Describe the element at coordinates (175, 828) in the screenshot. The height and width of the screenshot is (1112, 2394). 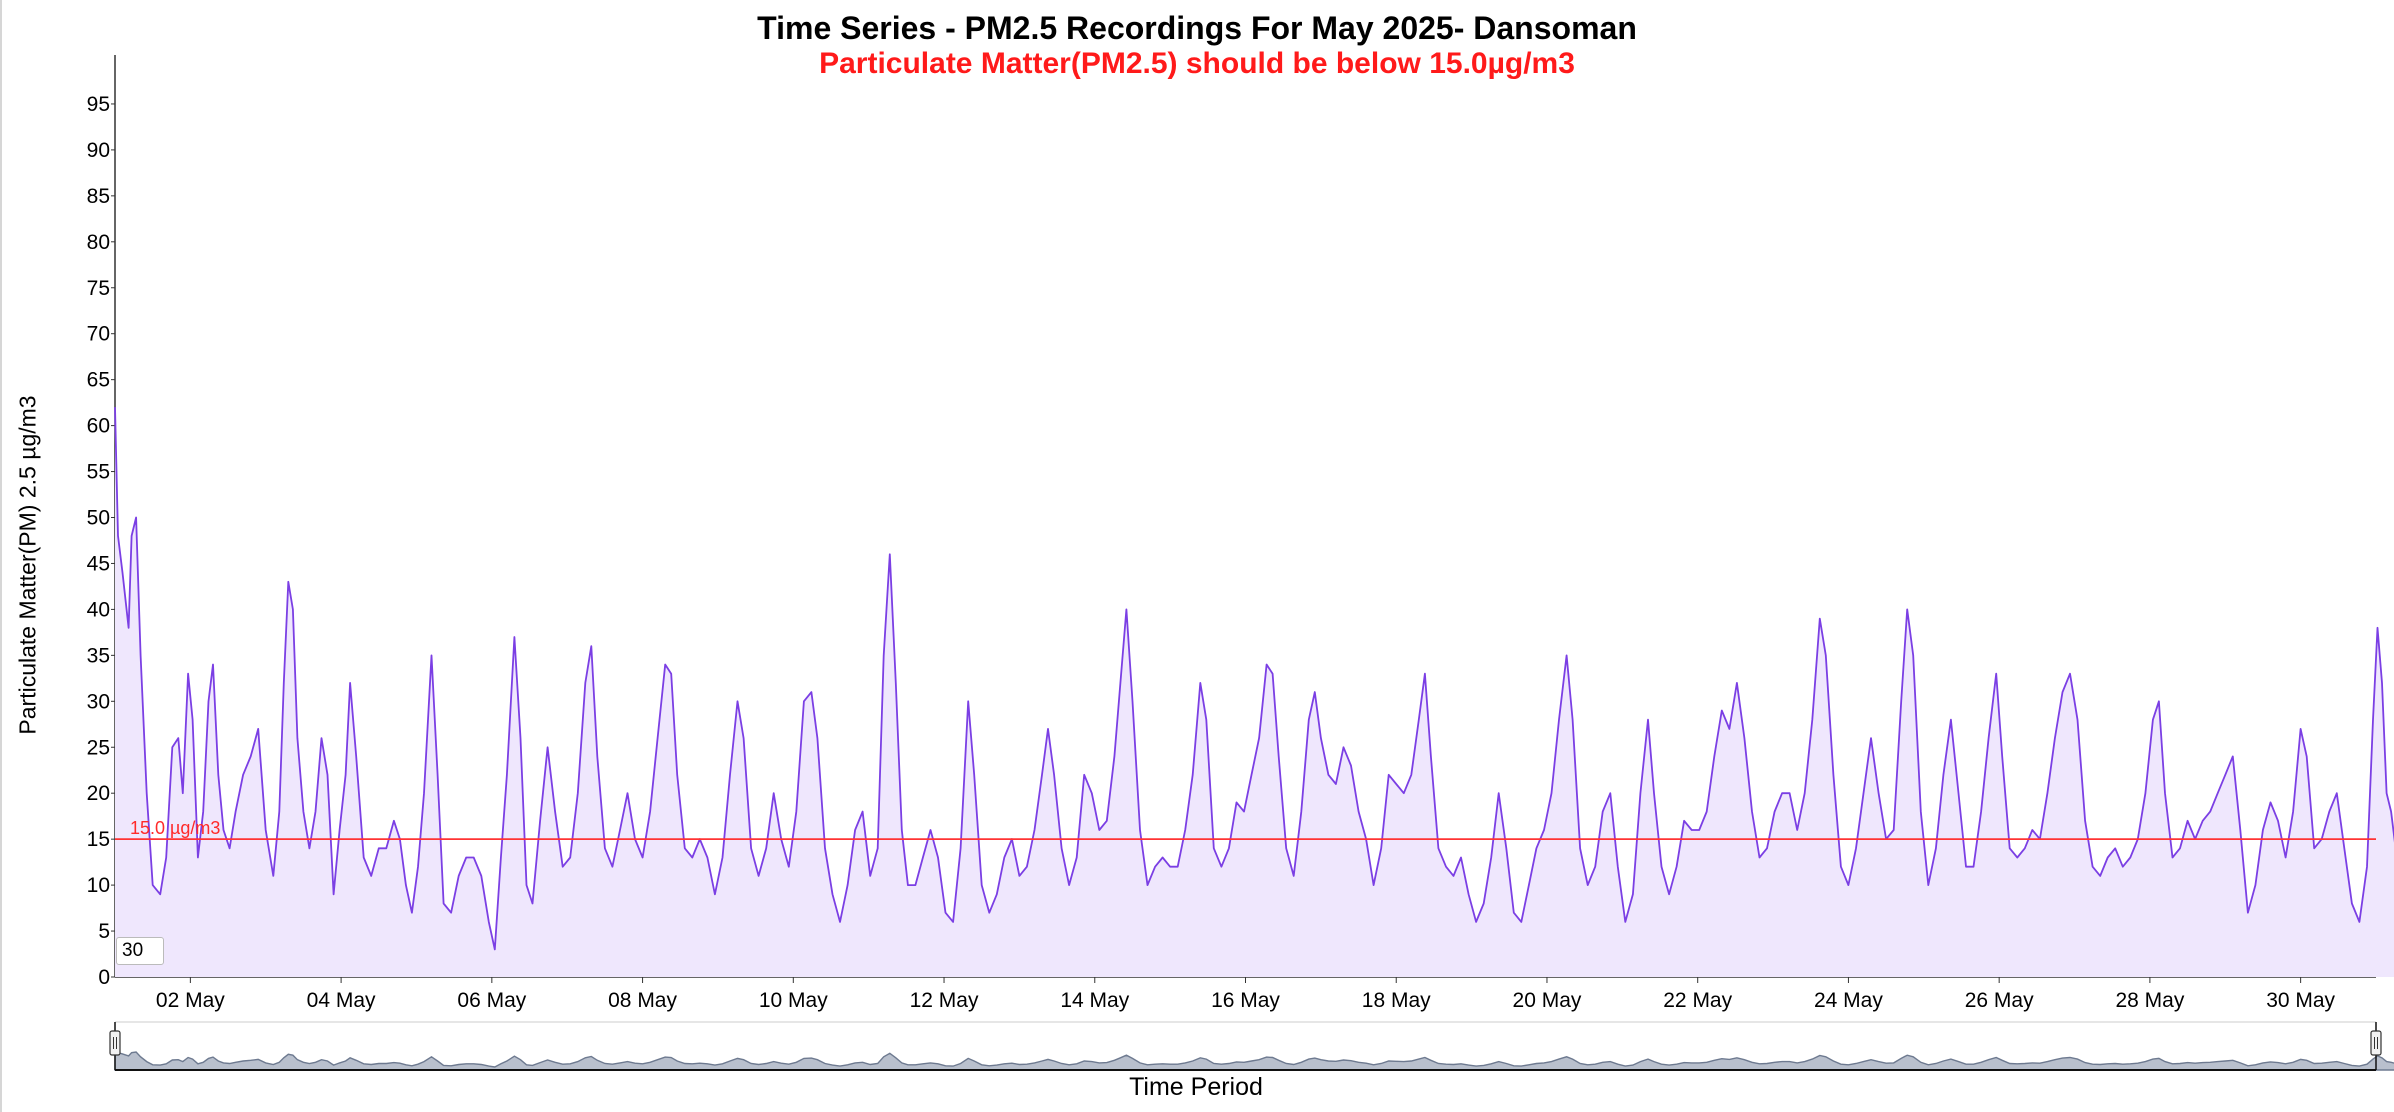
I see `threshold-label: 15.0 µg/m3` at that location.